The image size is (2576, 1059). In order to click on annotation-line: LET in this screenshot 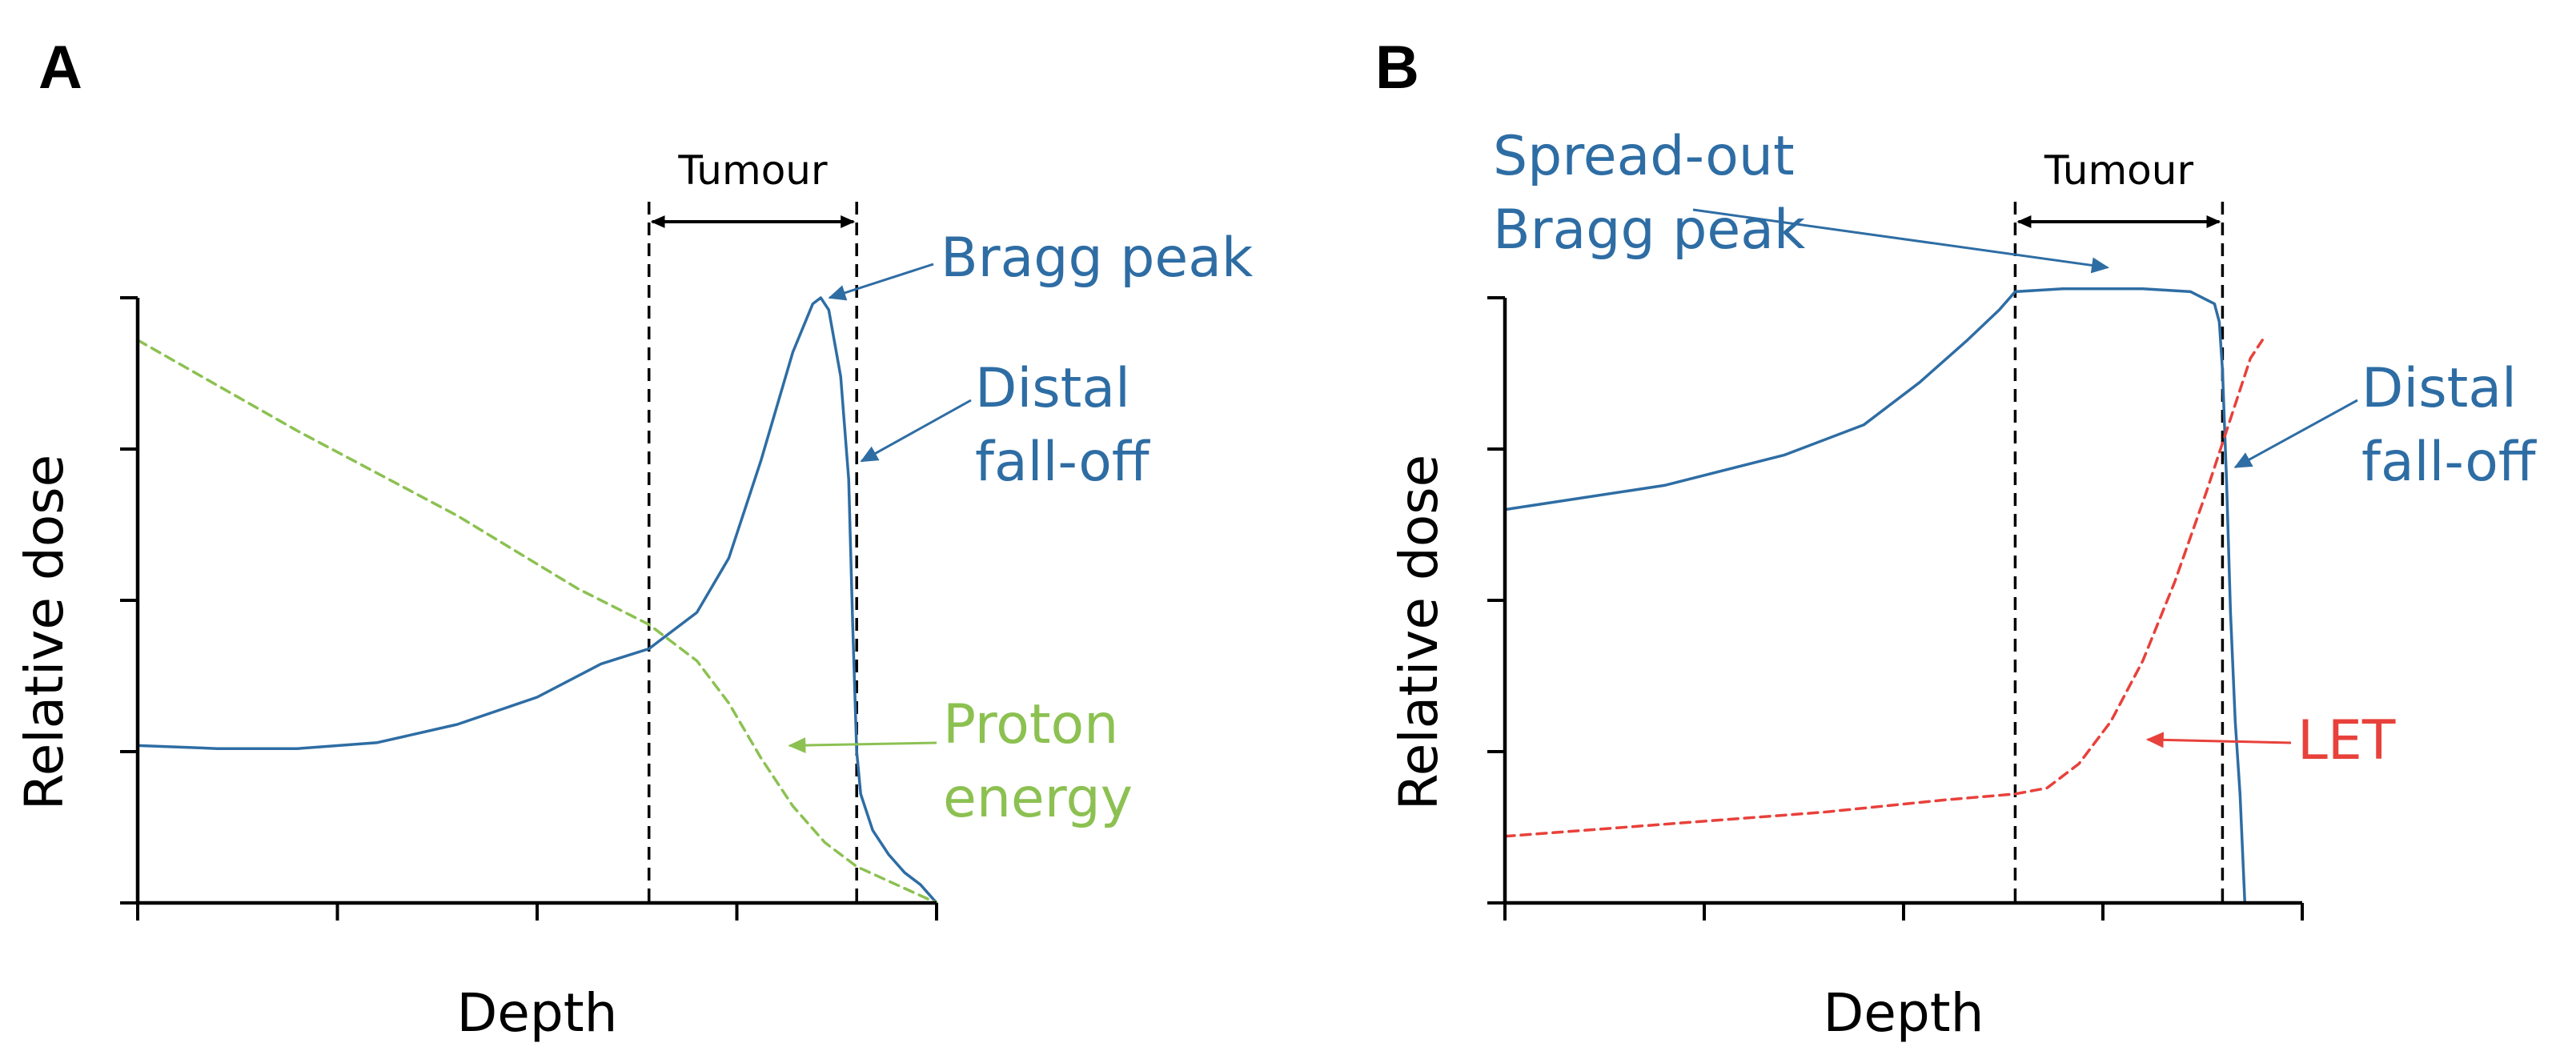, I will do `click(2347, 740)`.